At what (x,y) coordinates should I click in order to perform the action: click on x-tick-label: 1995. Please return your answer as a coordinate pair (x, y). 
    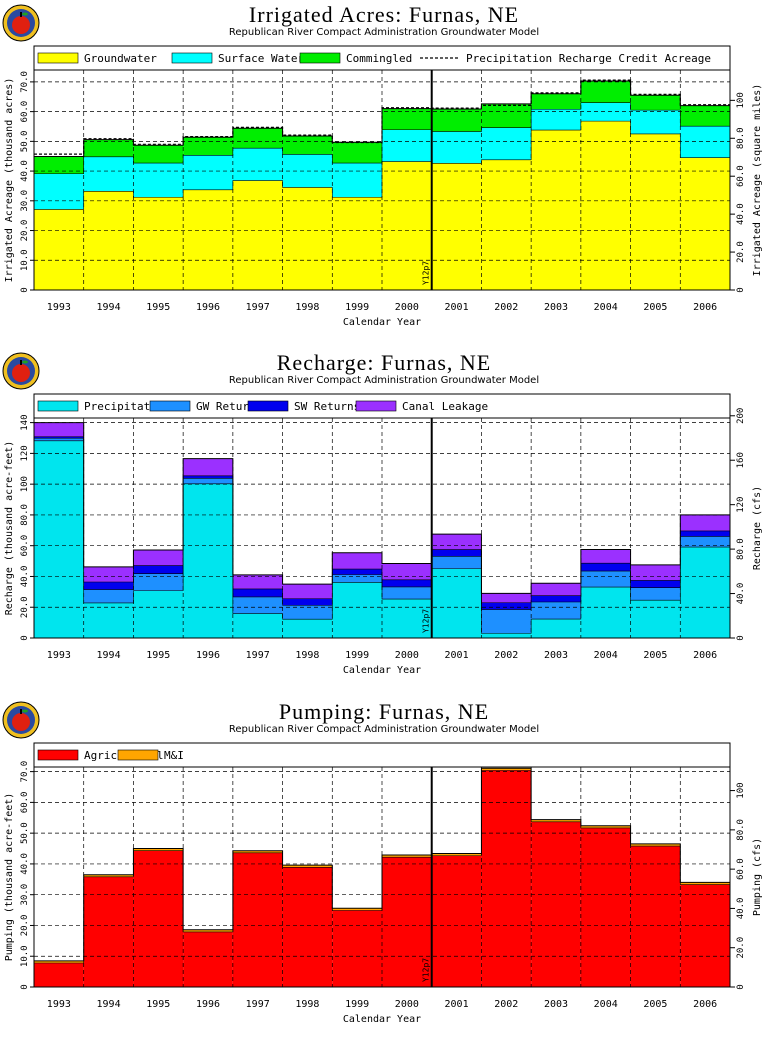
    Looking at the image, I should click on (158, 307).